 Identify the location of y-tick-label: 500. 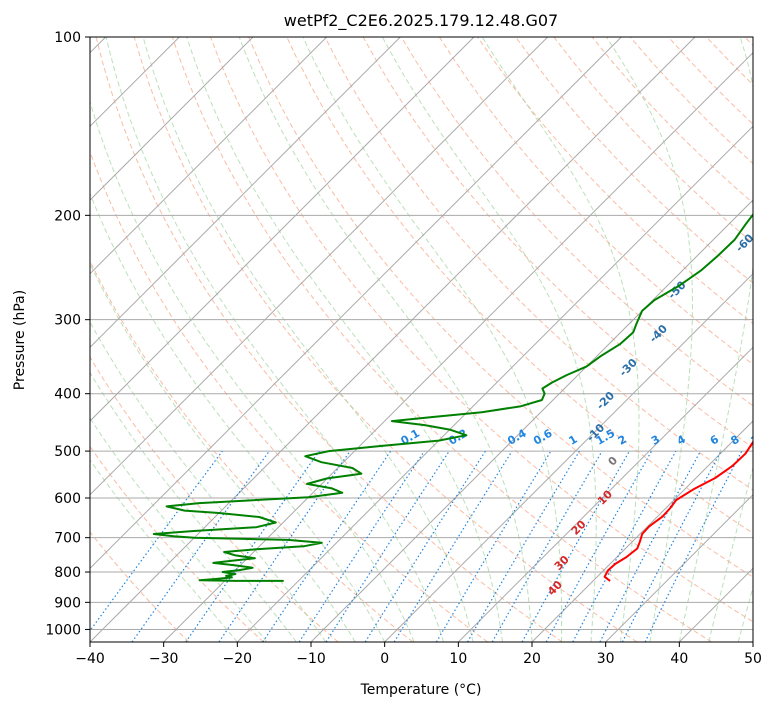
(67, 452).